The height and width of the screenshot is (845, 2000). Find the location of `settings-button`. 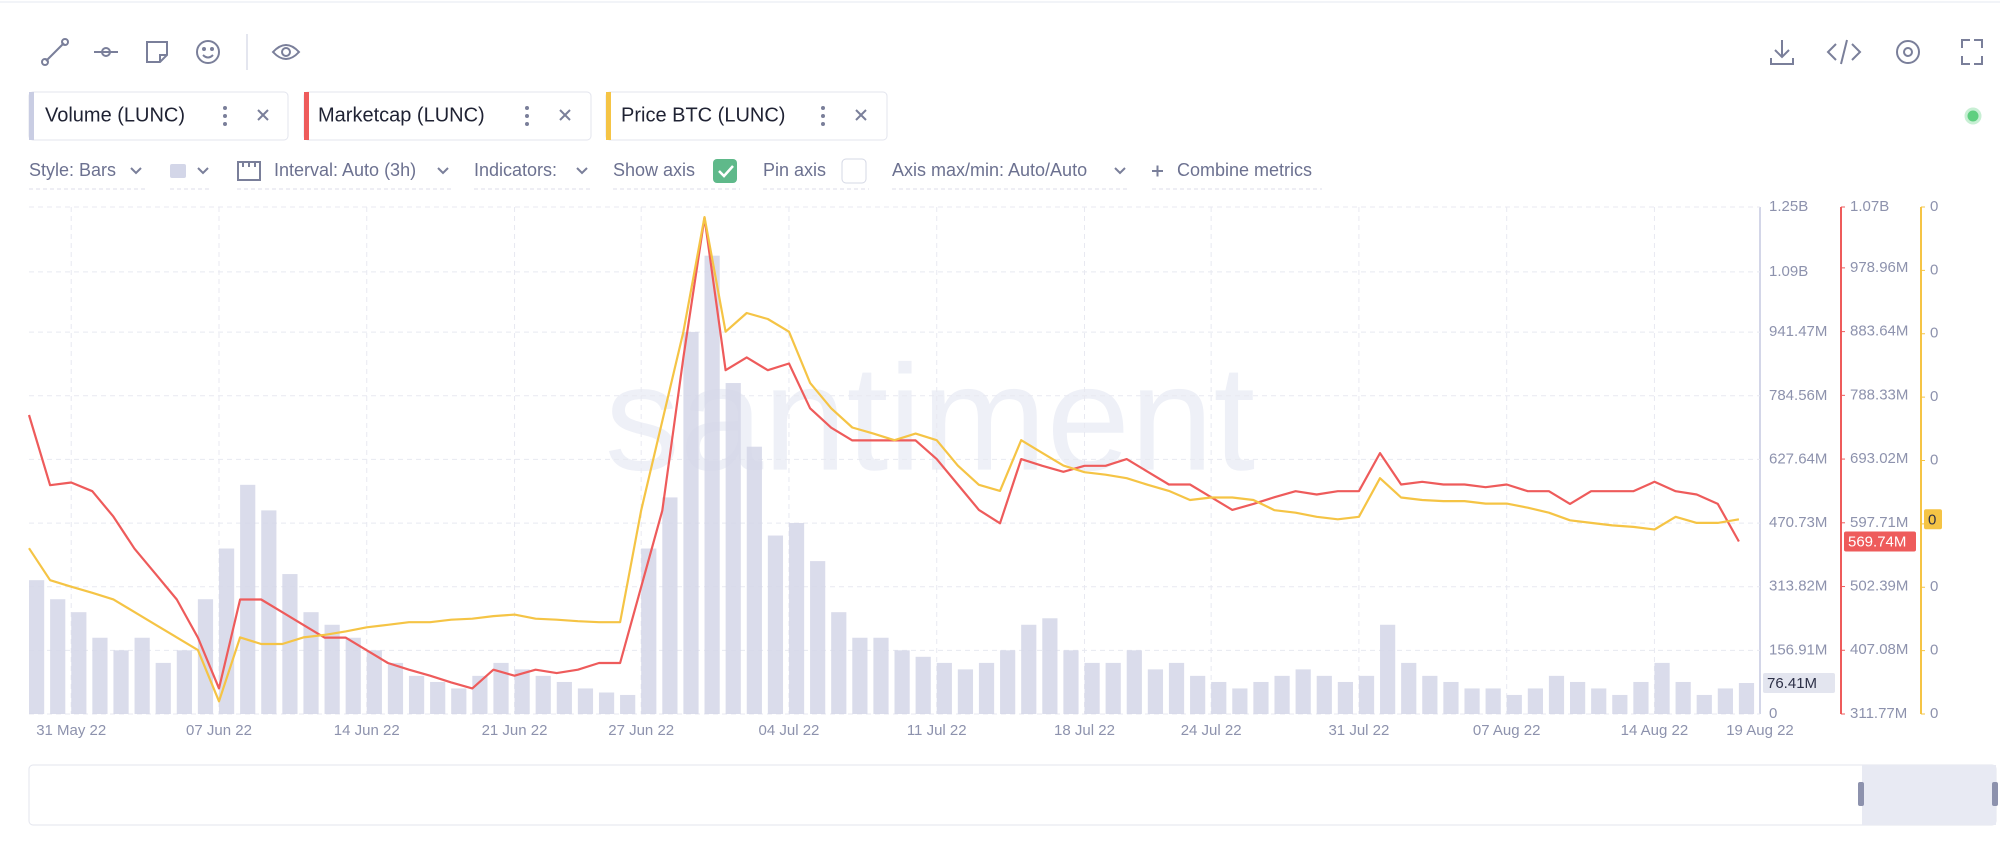

settings-button is located at coordinates (1908, 52).